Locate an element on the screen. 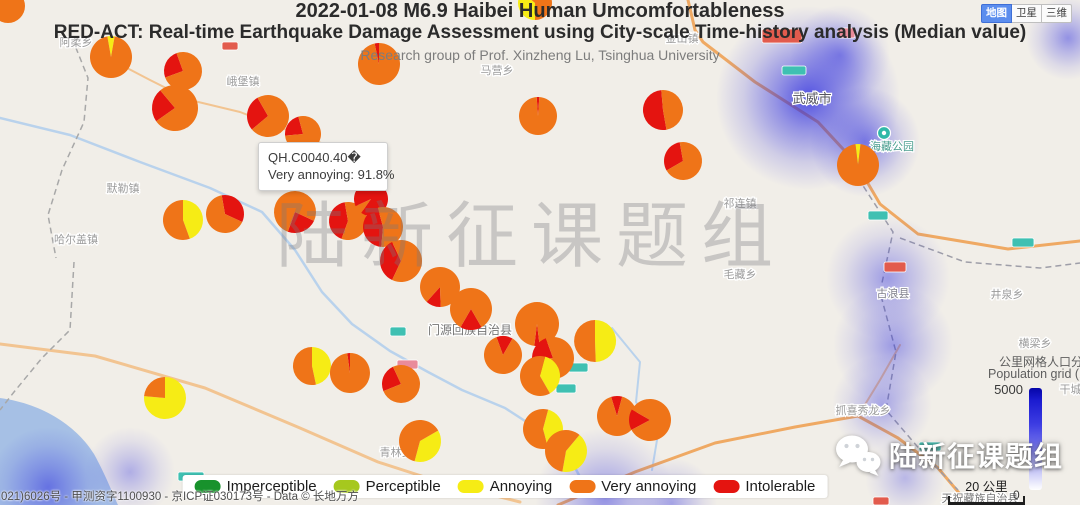  town-label: 哈尔盖镇 is located at coordinates (76, 239).